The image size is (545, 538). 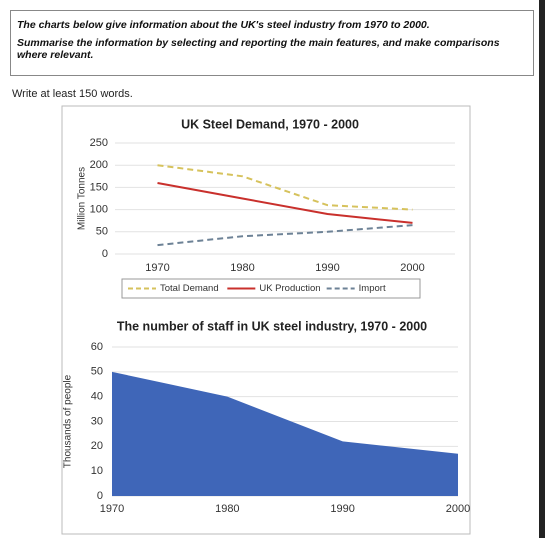 What do you see at coordinates (285, 433) in the screenshot?
I see `area` at bounding box center [285, 433].